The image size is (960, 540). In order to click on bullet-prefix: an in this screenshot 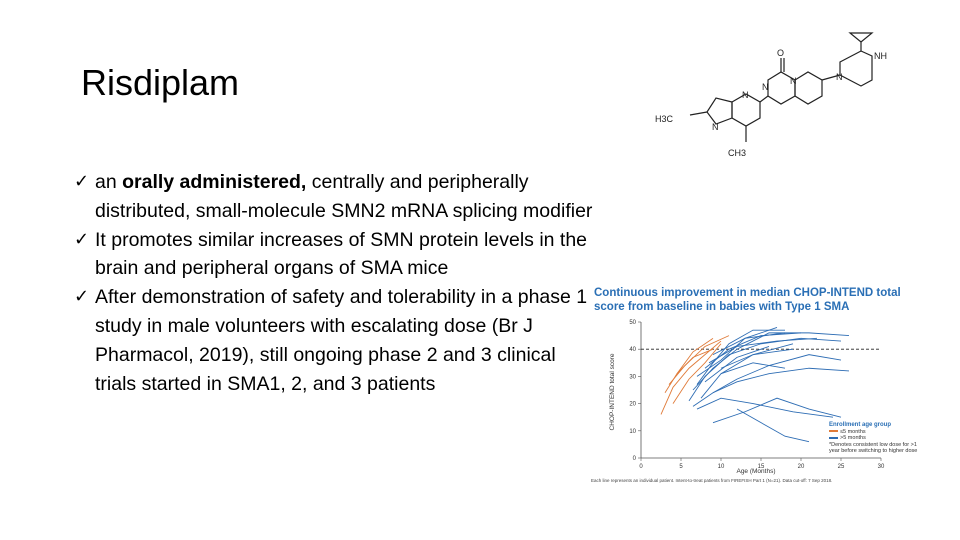, I will do `click(109, 182)`.